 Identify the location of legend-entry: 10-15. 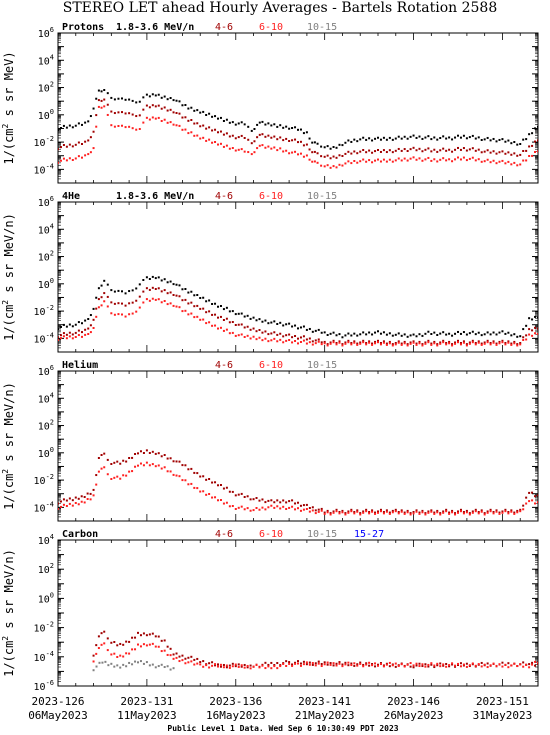
(322, 27).